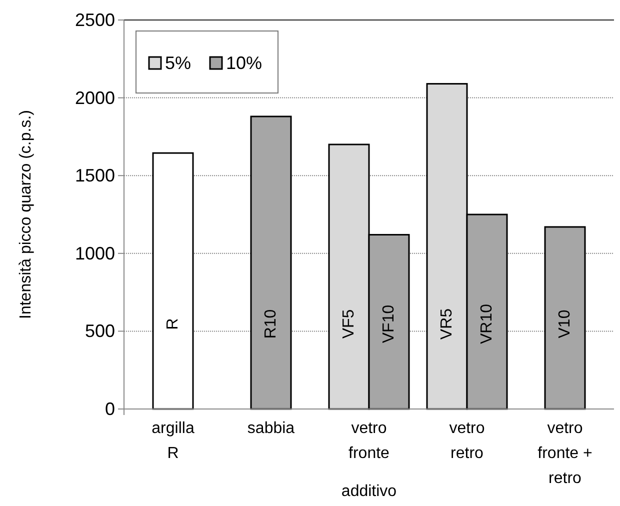  What do you see at coordinates (487, 324) in the screenshot?
I see `data-label: VR10` at bounding box center [487, 324].